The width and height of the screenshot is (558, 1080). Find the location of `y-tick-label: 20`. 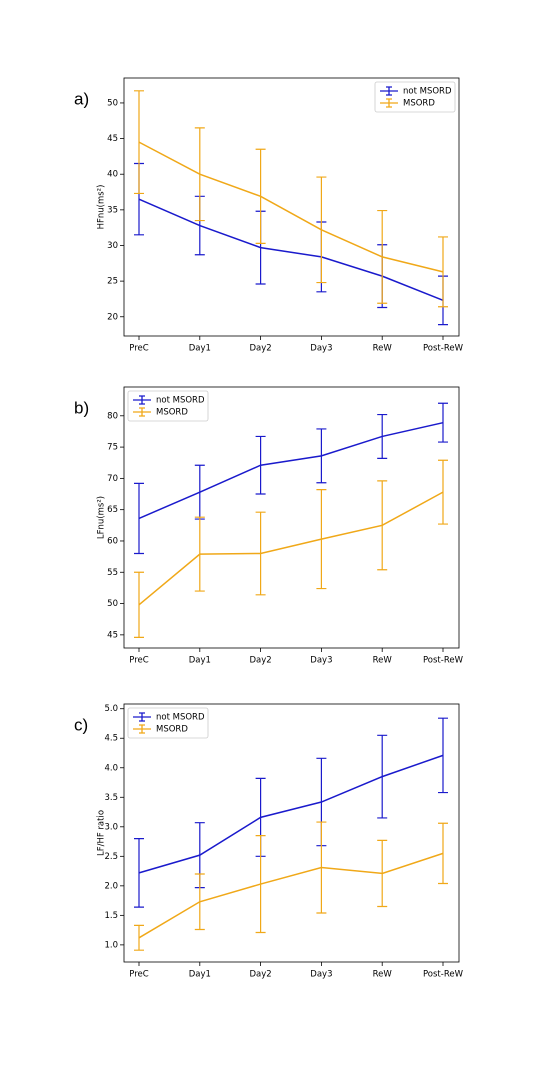

y-tick-label: 20 is located at coordinates (112, 317).